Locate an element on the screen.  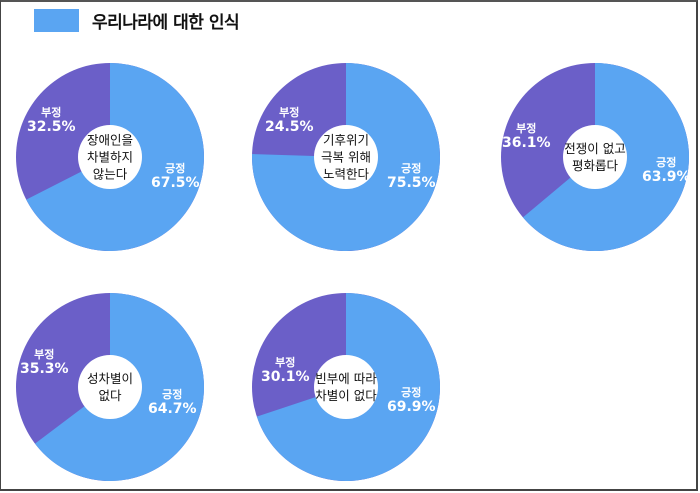
legend-swatch is located at coordinates (56, 20).